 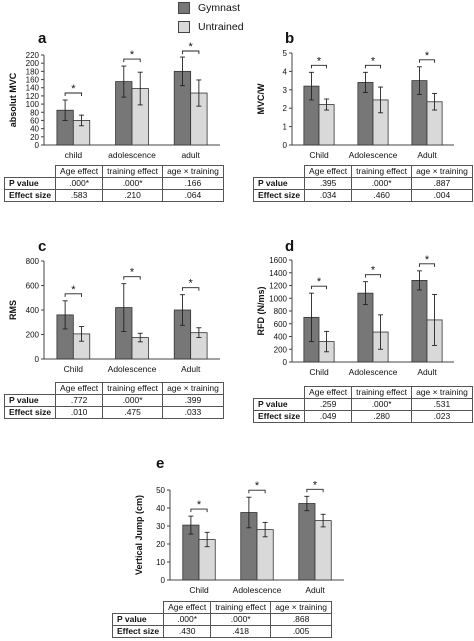 I want to click on table-cell: .430, so click(x=187, y=631).